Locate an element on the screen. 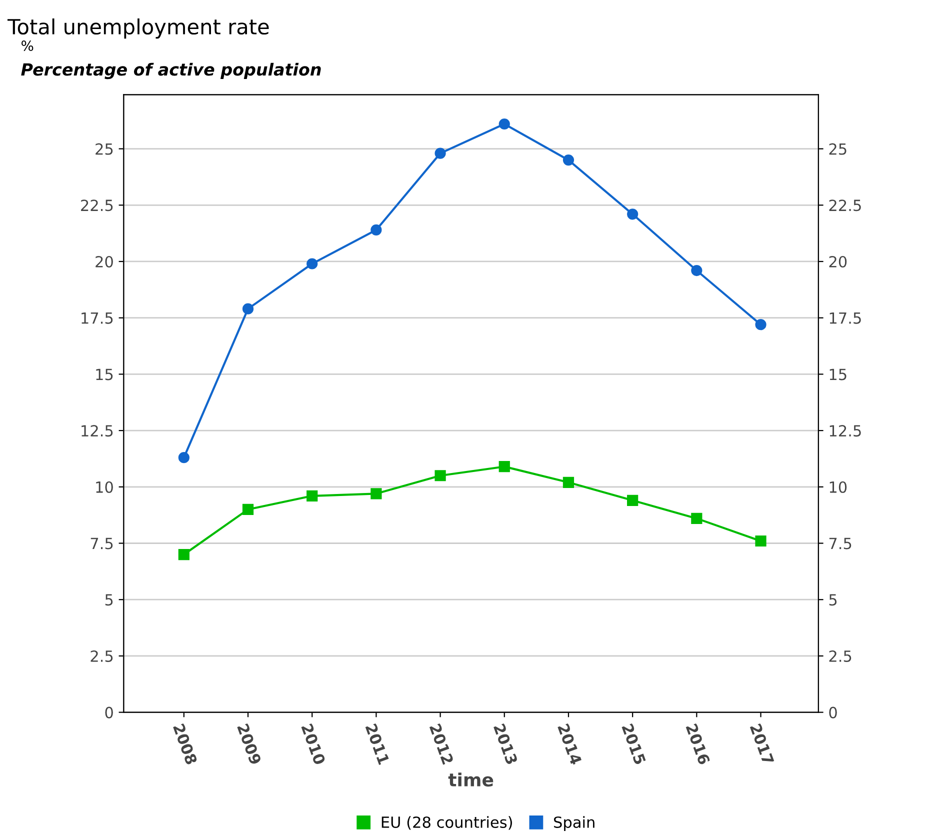 The image size is (944, 838). y-tick-label: 25 is located at coordinates (104, 149).